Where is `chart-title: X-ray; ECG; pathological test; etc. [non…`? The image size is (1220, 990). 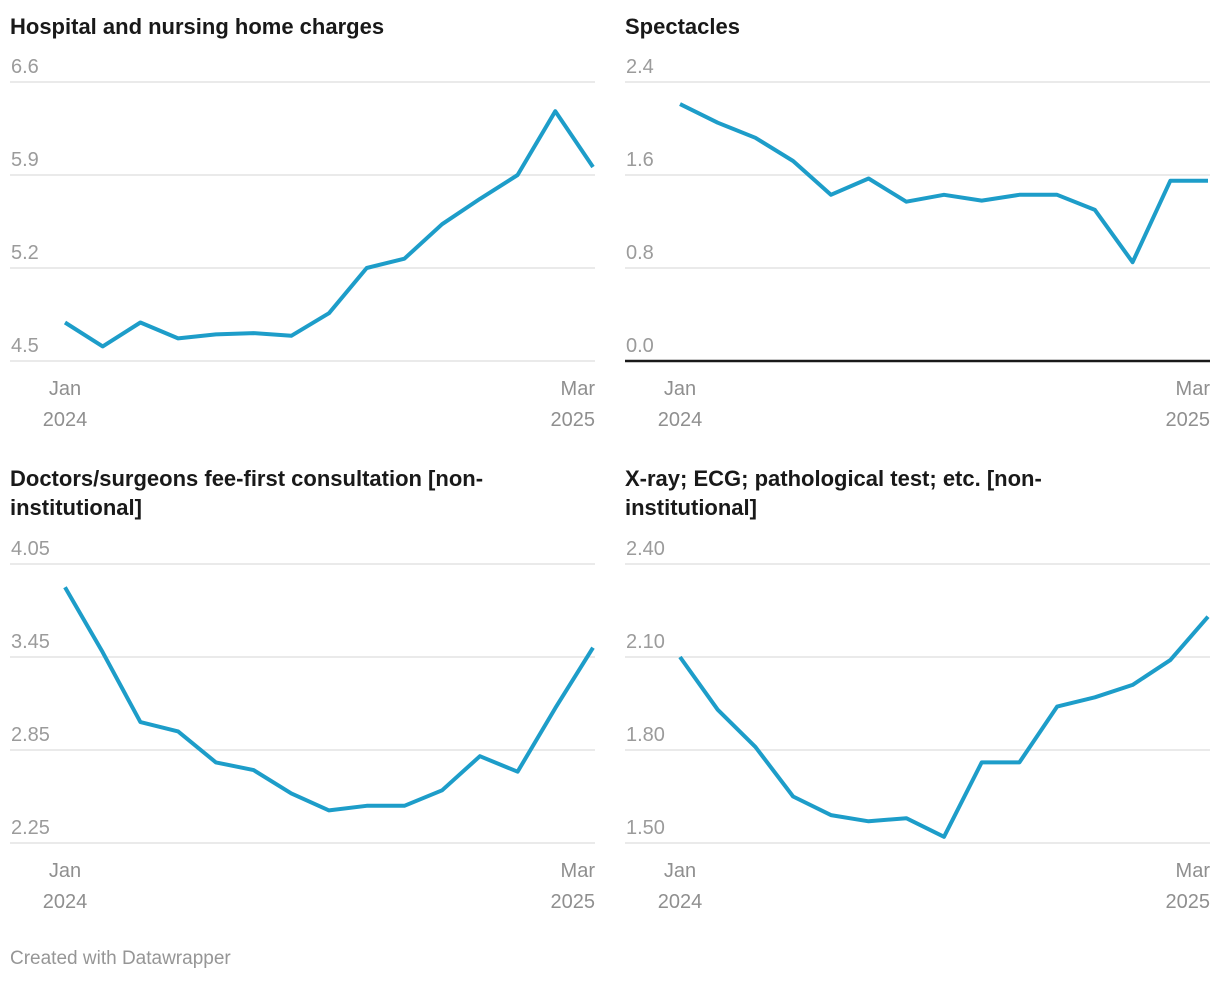
chart-title: X-ray; ECG; pathological test; etc. [non… is located at coordinates (833, 493).